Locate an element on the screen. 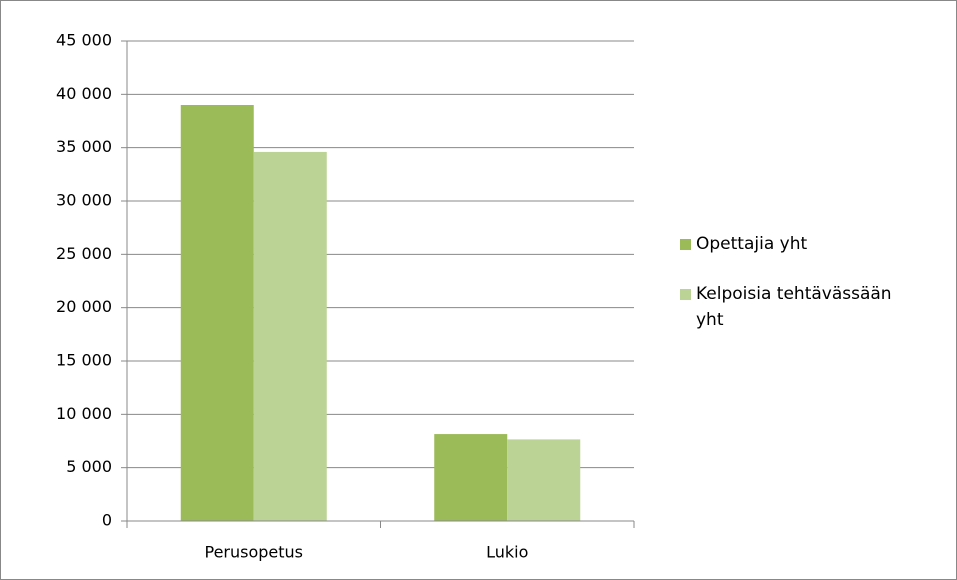 The width and height of the screenshot is (957, 580). y-tick-label: 25 000 is located at coordinates (84, 253).